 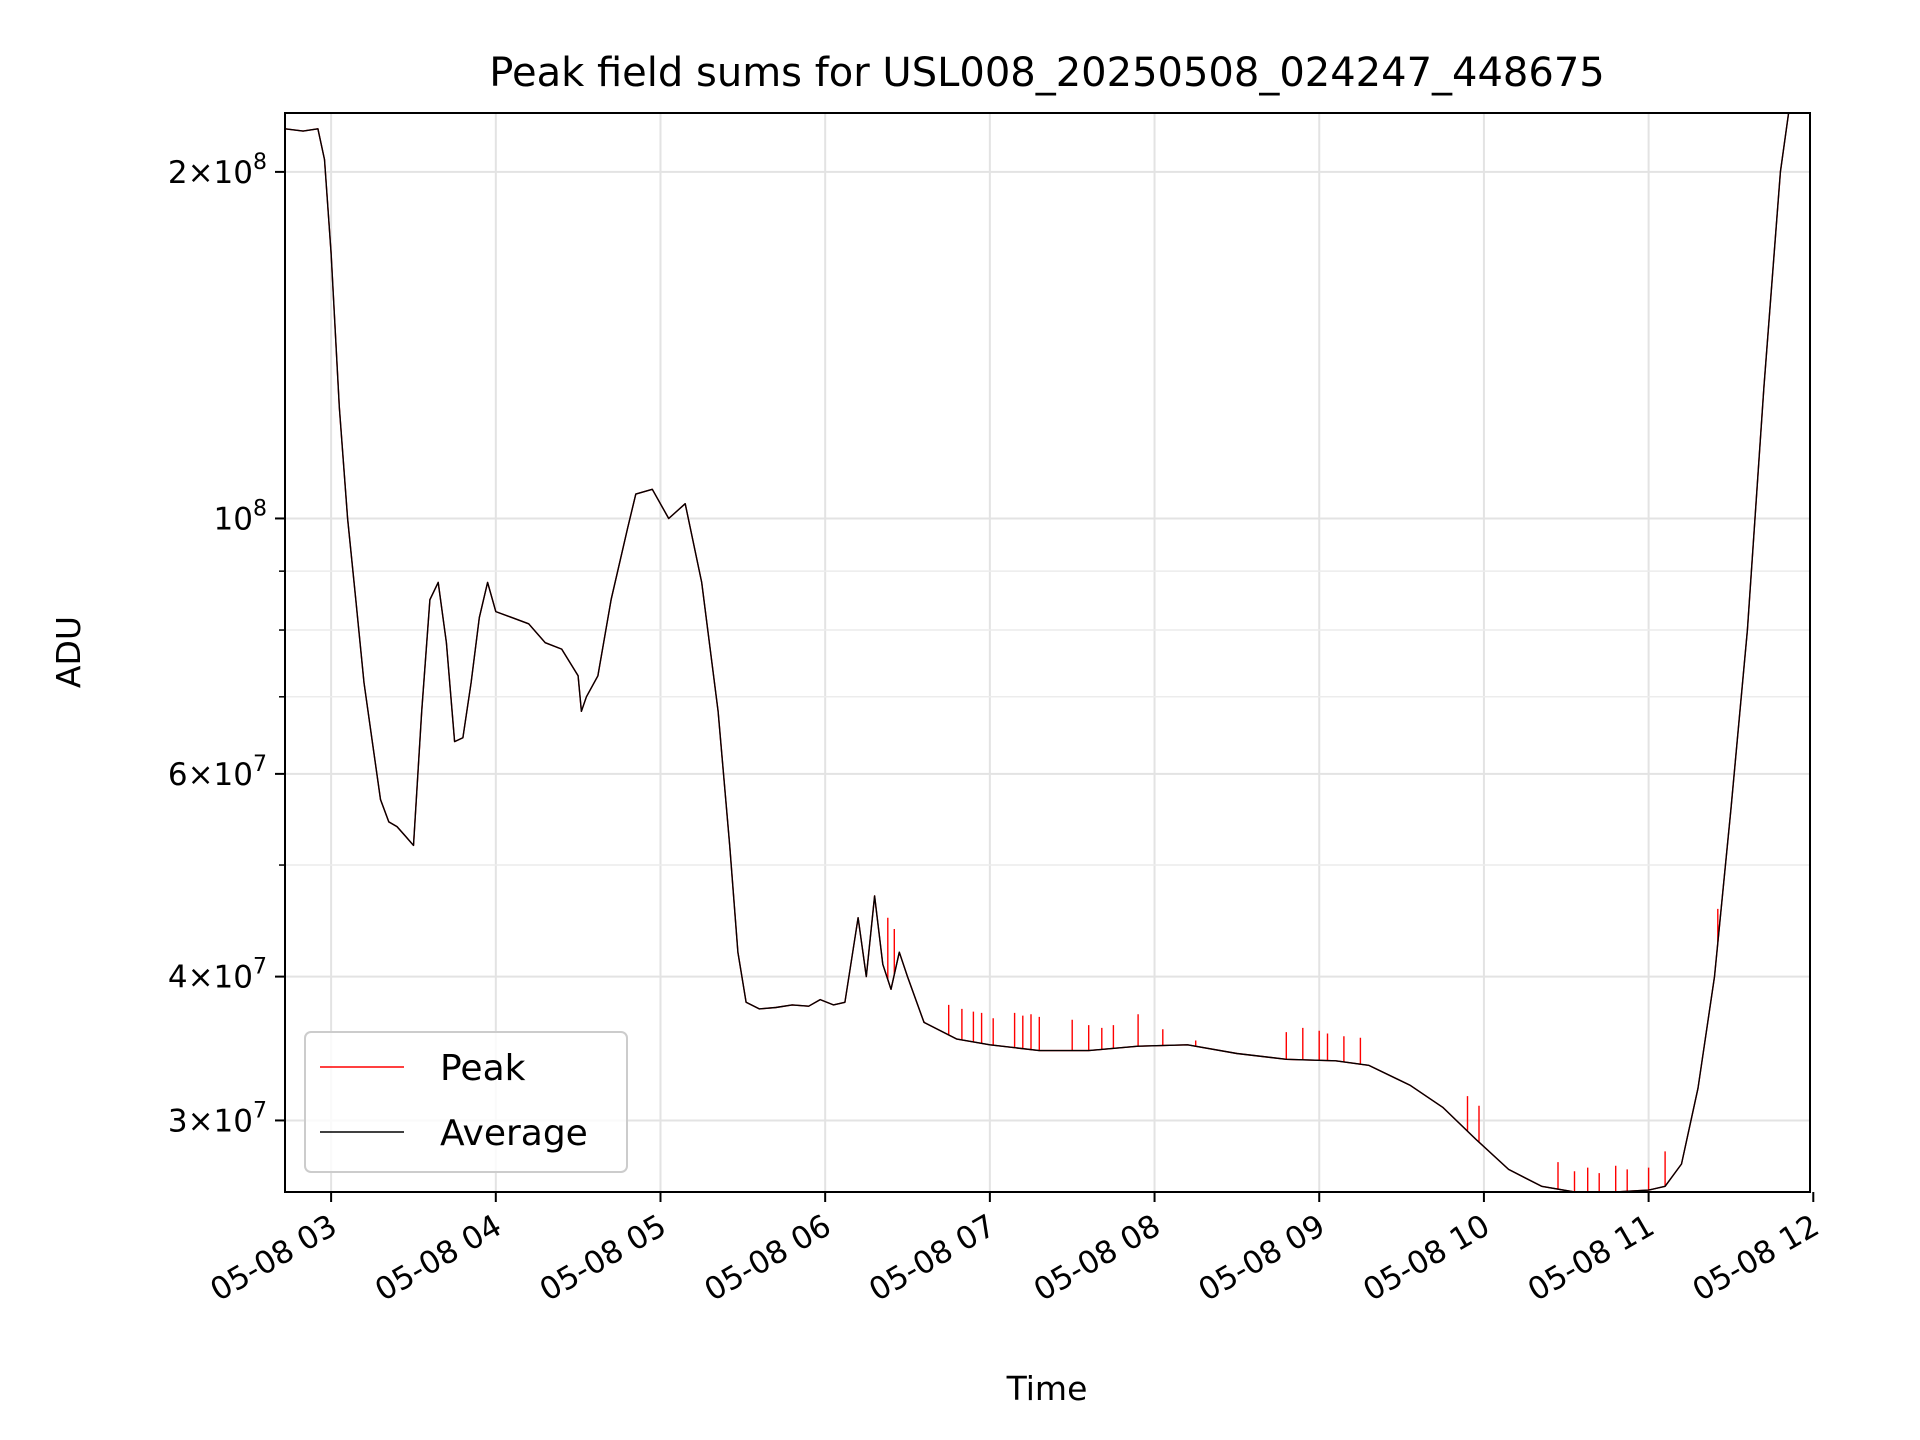 What do you see at coordinates (68, 652) in the screenshot?
I see `y-axis-label: ADU` at bounding box center [68, 652].